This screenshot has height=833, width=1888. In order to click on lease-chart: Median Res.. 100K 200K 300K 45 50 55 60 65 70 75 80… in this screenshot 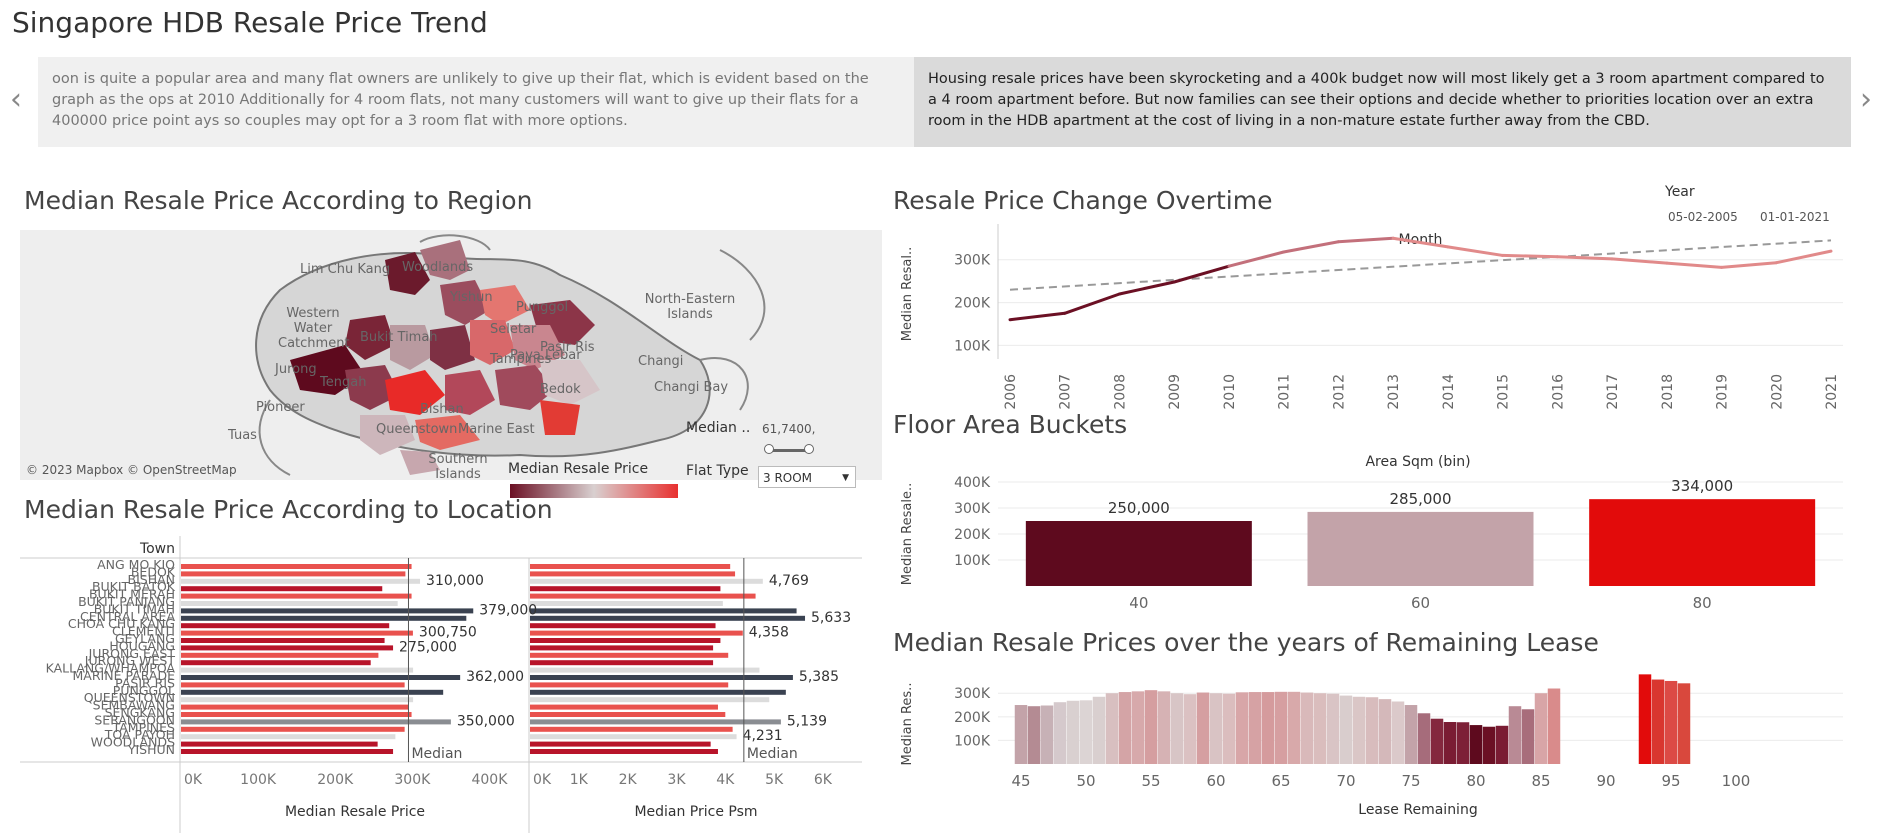, I will do `click(1373, 748)`.